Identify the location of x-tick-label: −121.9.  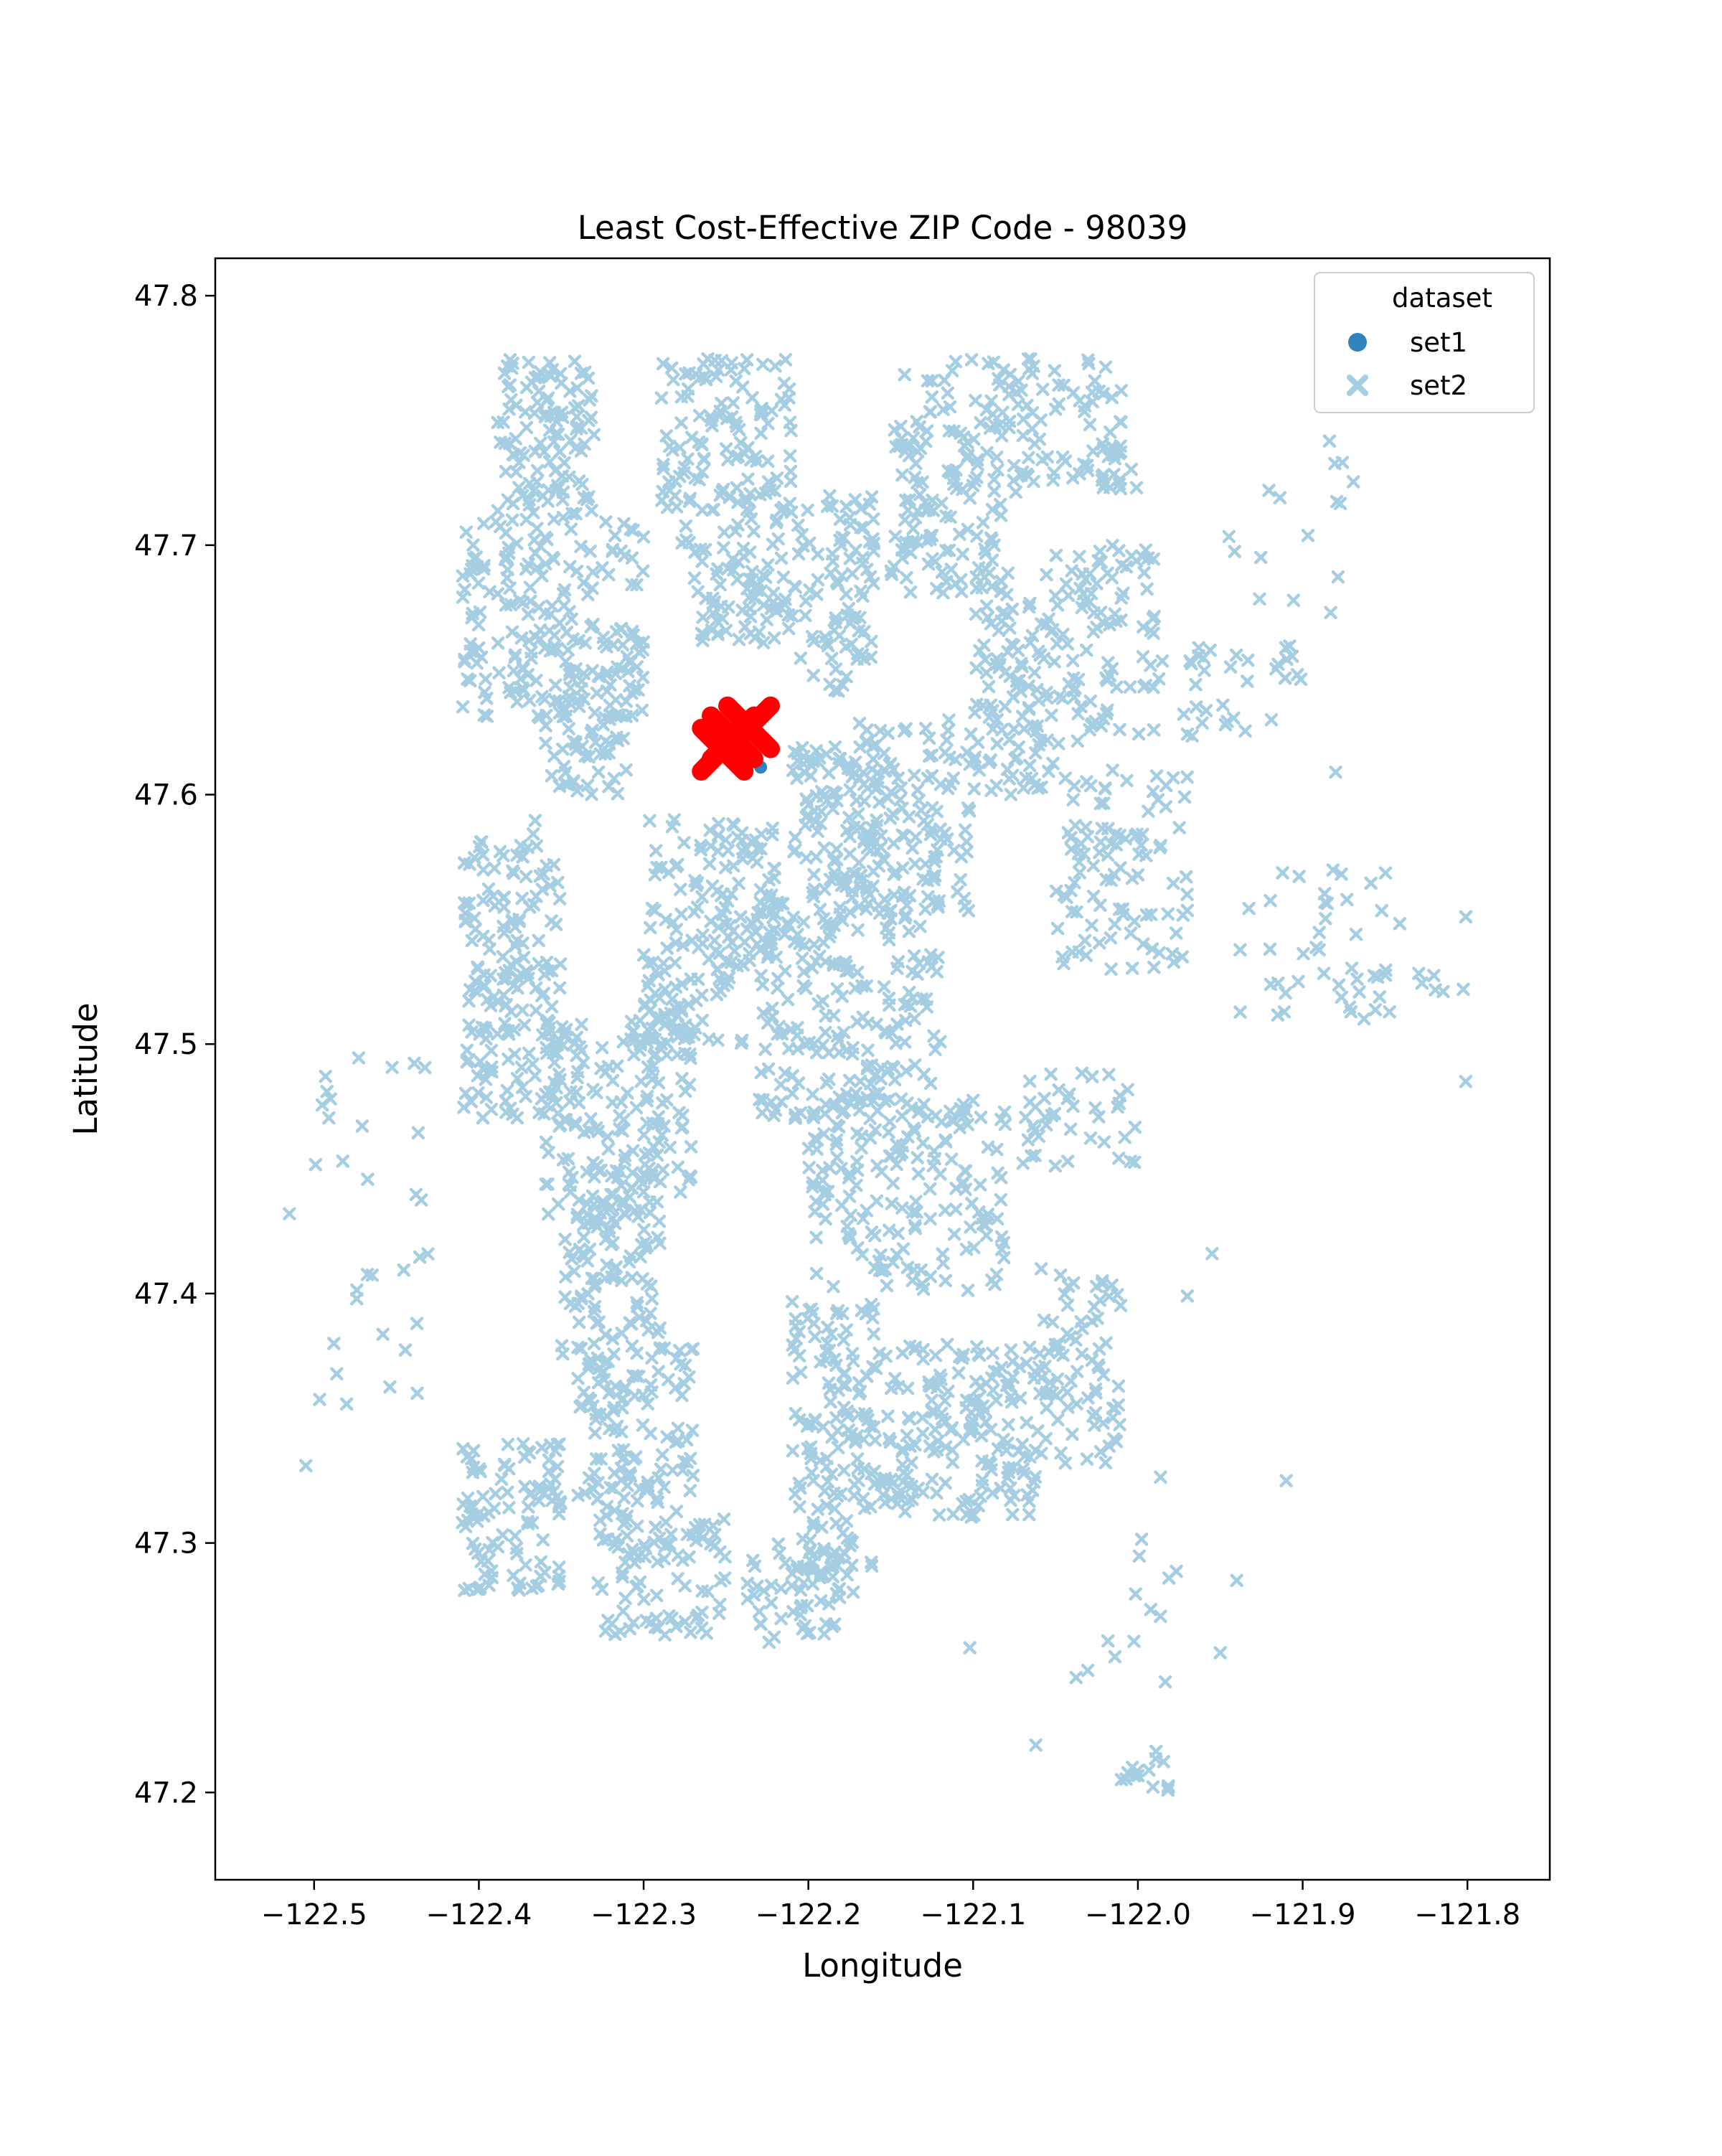
(1303, 1914).